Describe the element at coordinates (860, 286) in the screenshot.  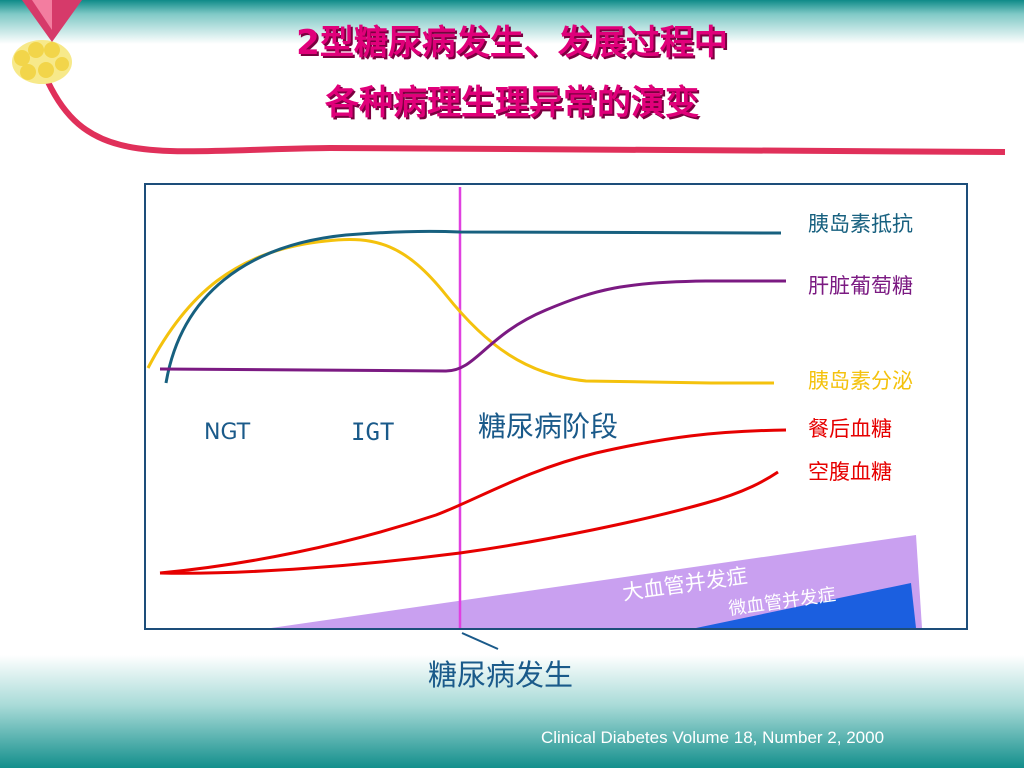
I see `label-hepatic-glucose: 肝脏葡萄糖` at that location.